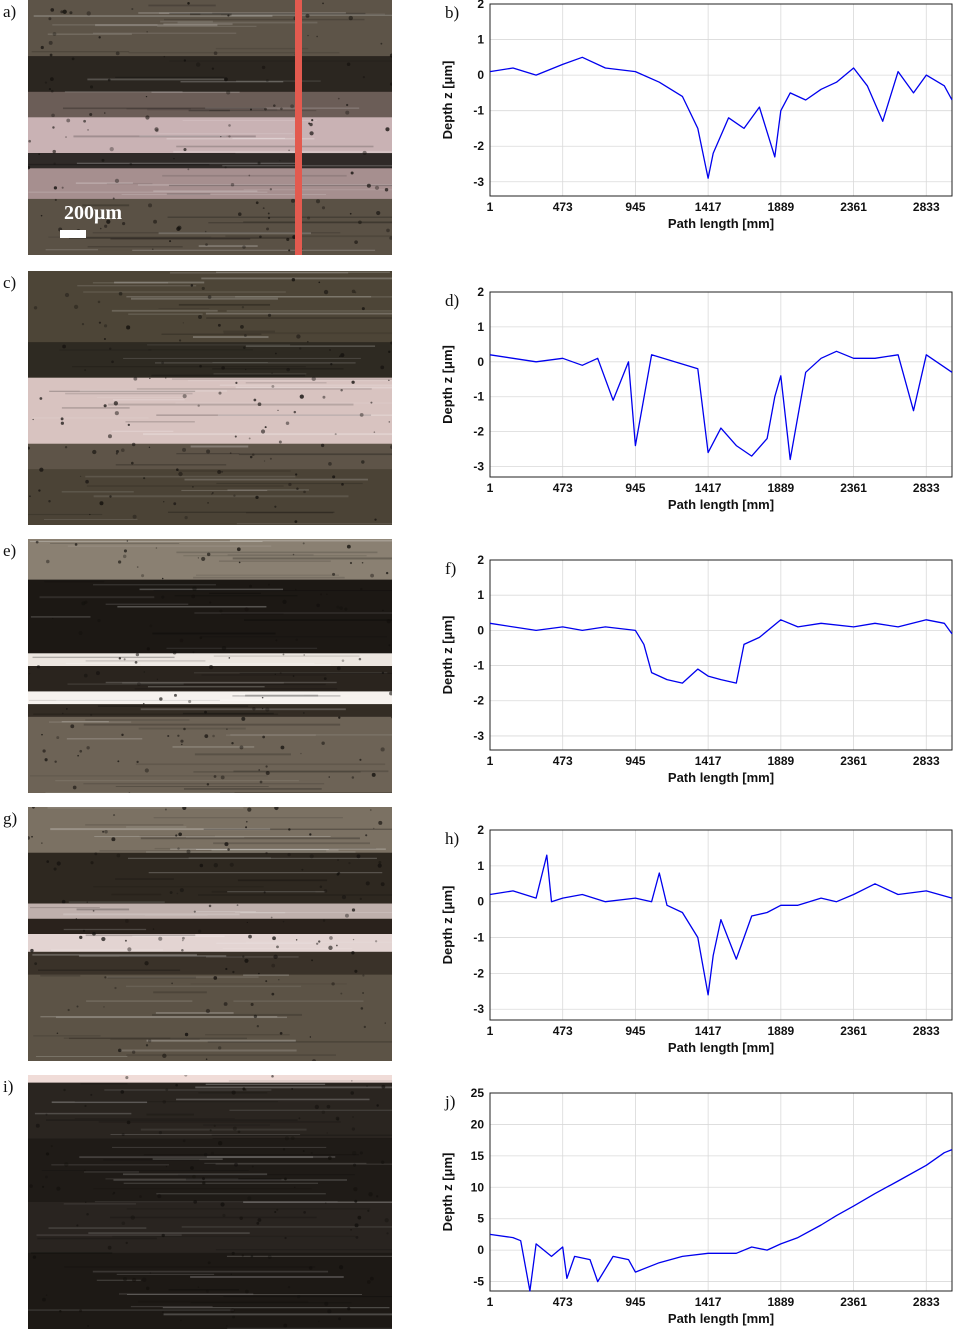 This screenshot has height=1333, width=961. Describe the element at coordinates (478, 1124) in the screenshot. I see `y-tick-label: 20` at that location.